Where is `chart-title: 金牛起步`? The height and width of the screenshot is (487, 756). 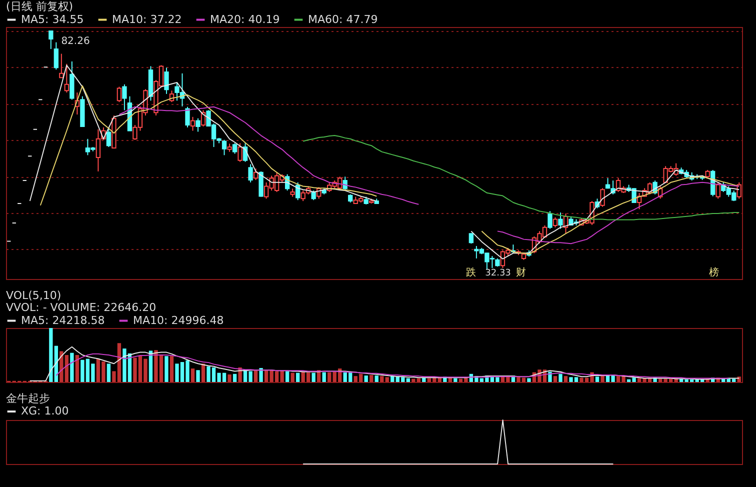 chart-title: 金牛起步 is located at coordinates (28, 398).